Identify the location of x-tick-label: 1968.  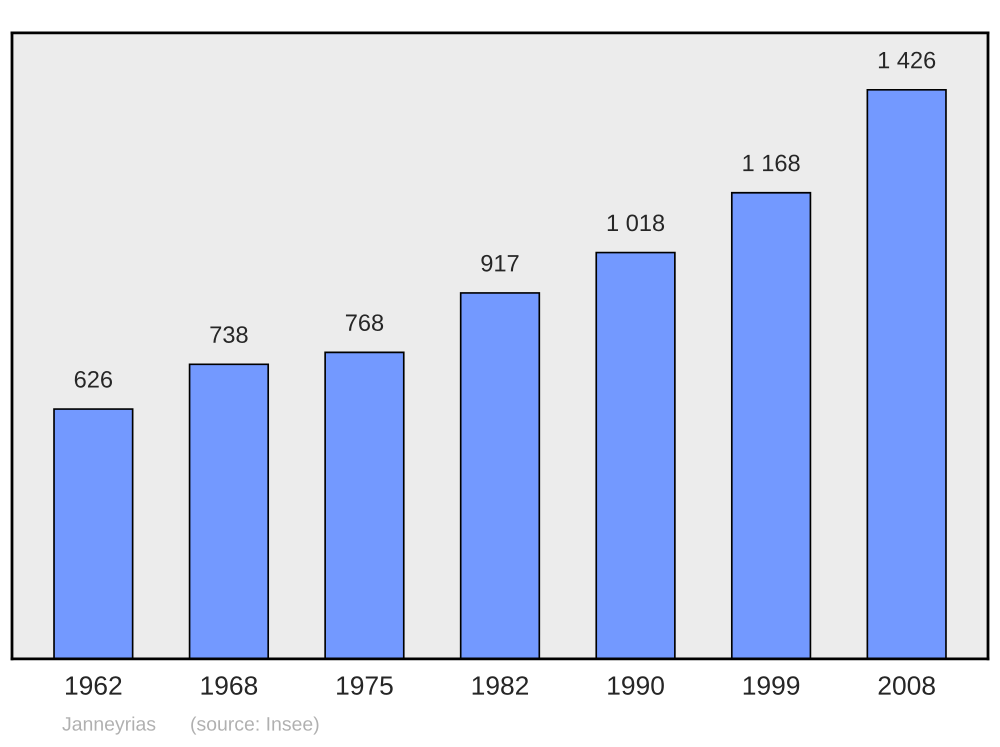
(230, 685).